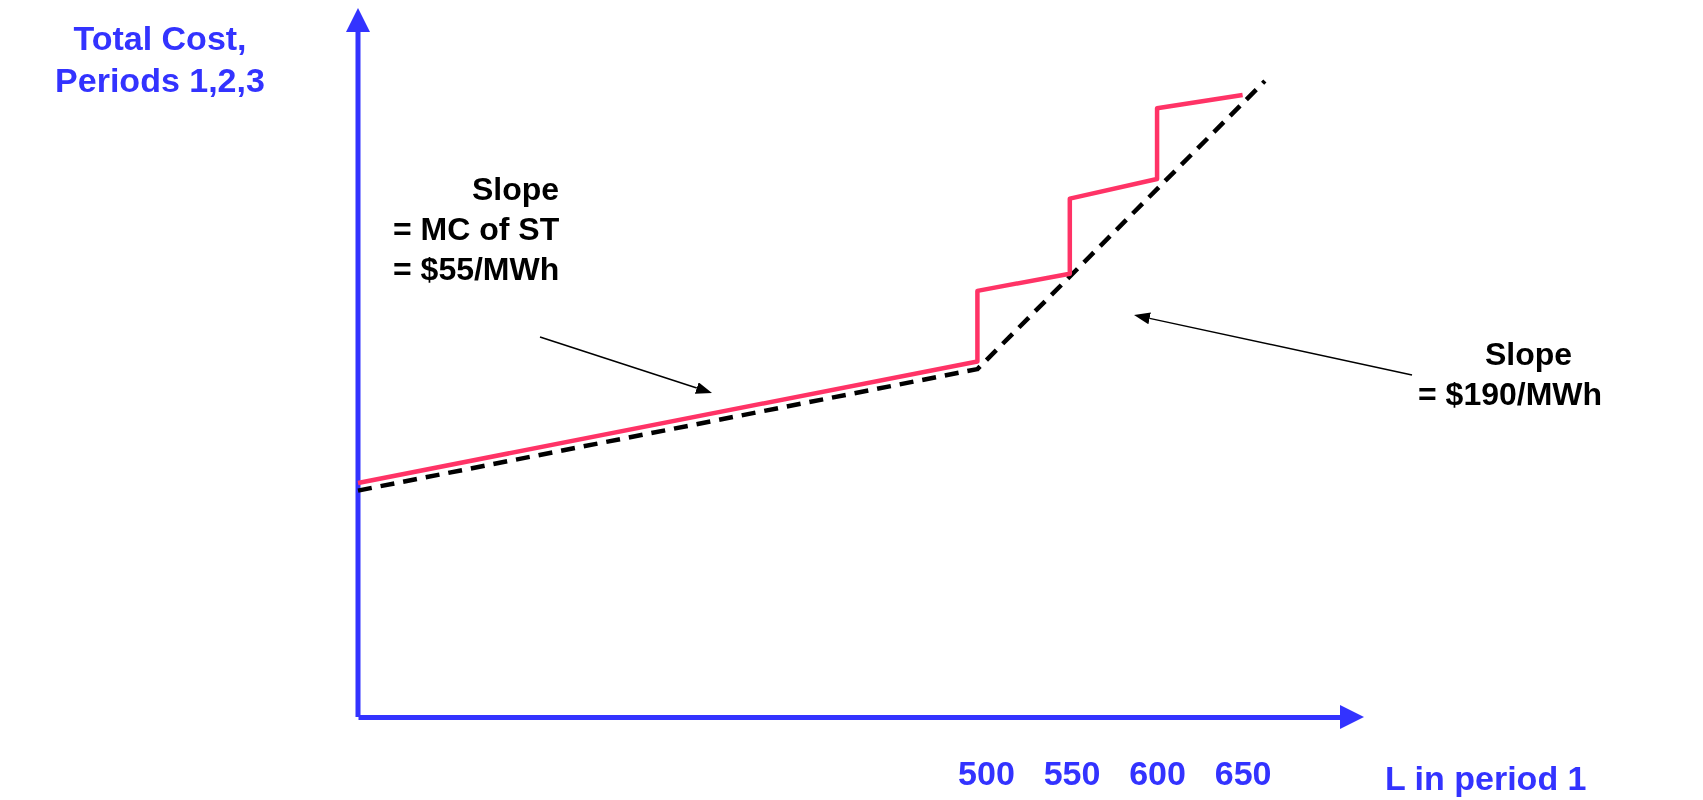 The image size is (1703, 800). What do you see at coordinates (986, 773) in the screenshot?
I see `x-tick-label: 500` at bounding box center [986, 773].